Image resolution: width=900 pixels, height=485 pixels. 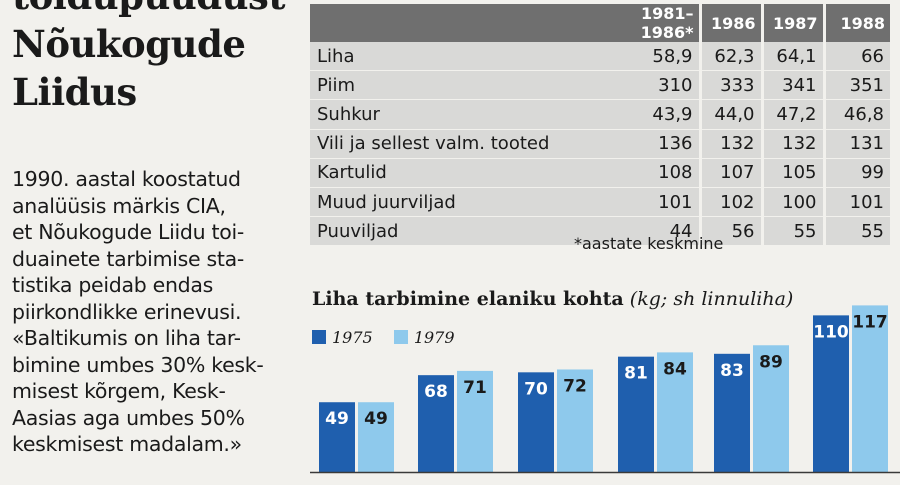 I want to click on data-label: 117, so click(x=870, y=322).